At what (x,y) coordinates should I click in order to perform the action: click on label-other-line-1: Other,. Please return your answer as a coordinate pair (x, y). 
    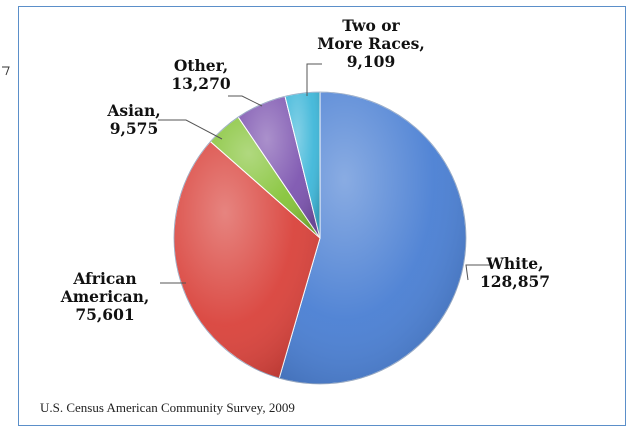
    Looking at the image, I should click on (201, 65).